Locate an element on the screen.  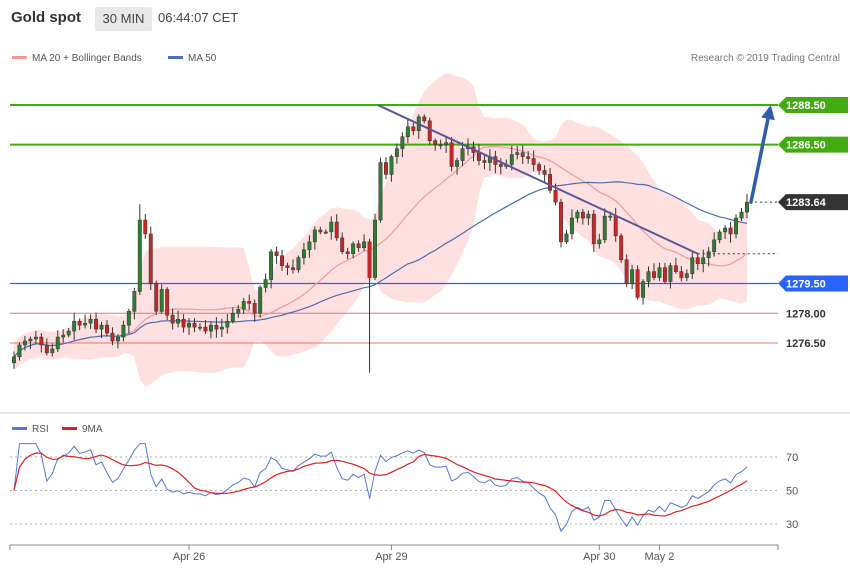
current-price-label: 1283.64 is located at coordinates (806, 203).